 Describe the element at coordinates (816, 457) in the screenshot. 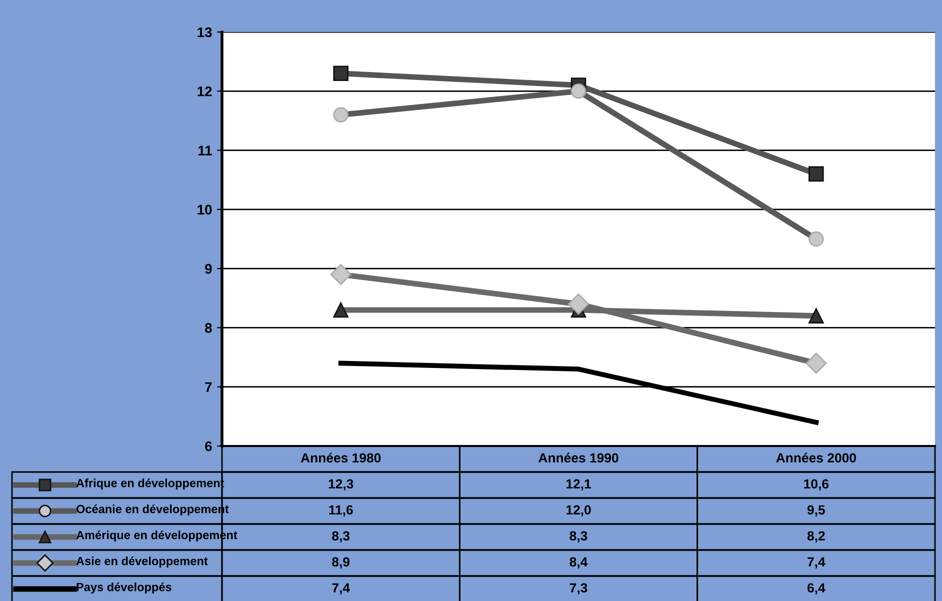

I see `x-tick-label: Années 2000` at that location.